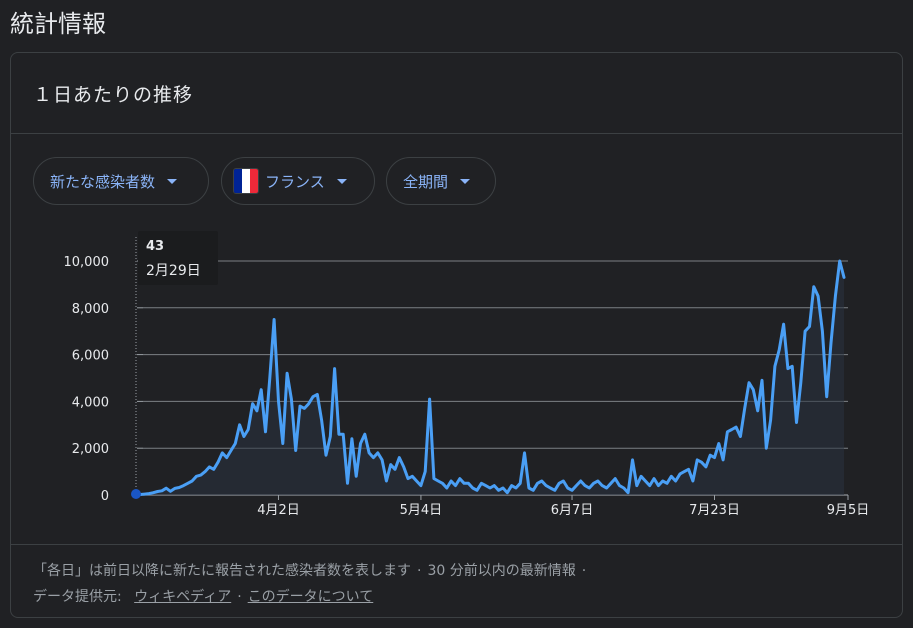  What do you see at coordinates (136, 493) in the screenshot?
I see `hover-point` at bounding box center [136, 493].